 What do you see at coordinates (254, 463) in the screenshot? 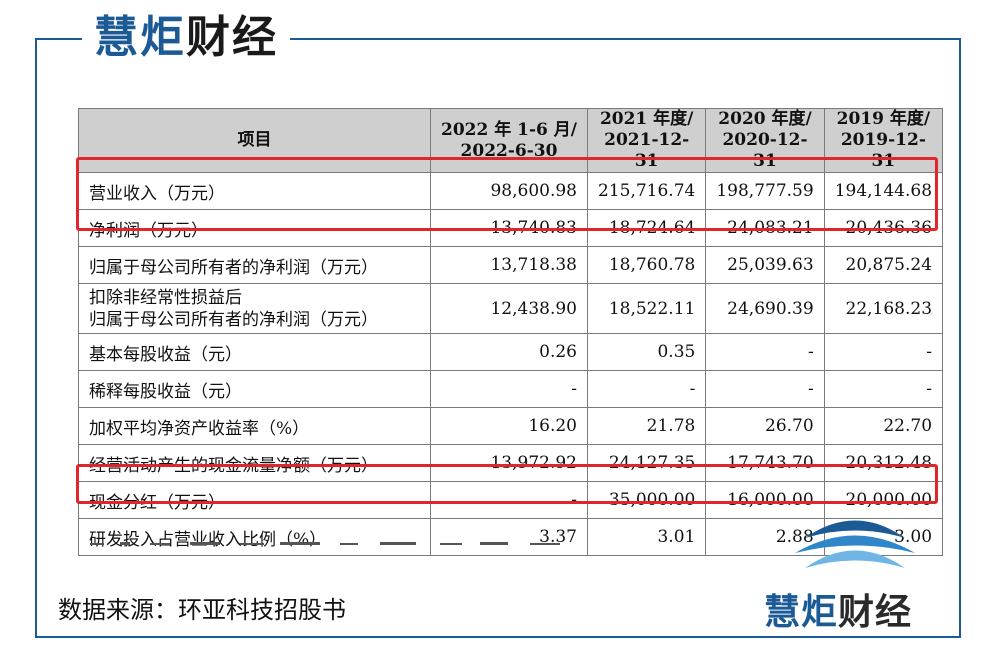
I see `row-label: 经营活动产生的现金流量净额（万元）` at bounding box center [254, 463].